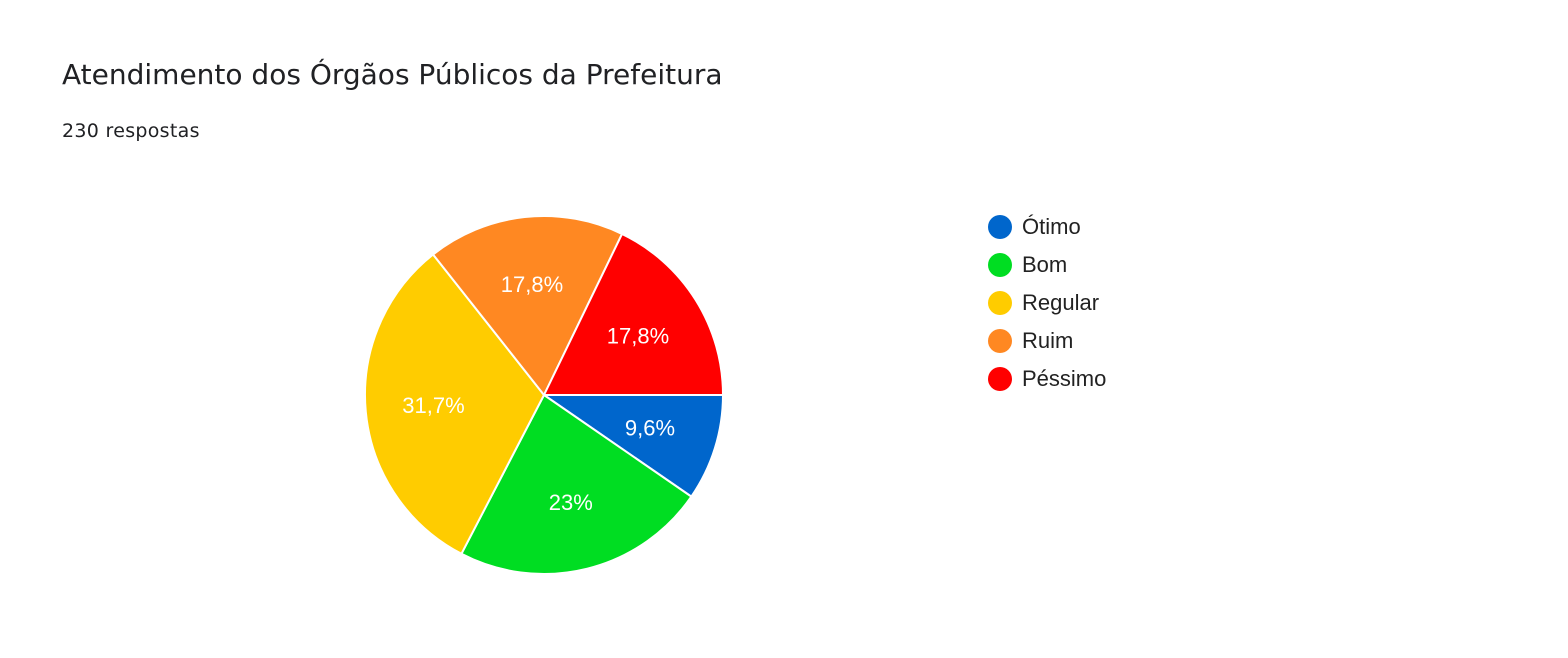 Image resolution: width=1568 pixels, height=658 pixels. Describe the element at coordinates (1045, 264) in the screenshot. I see `legend-label: Bom` at that location.